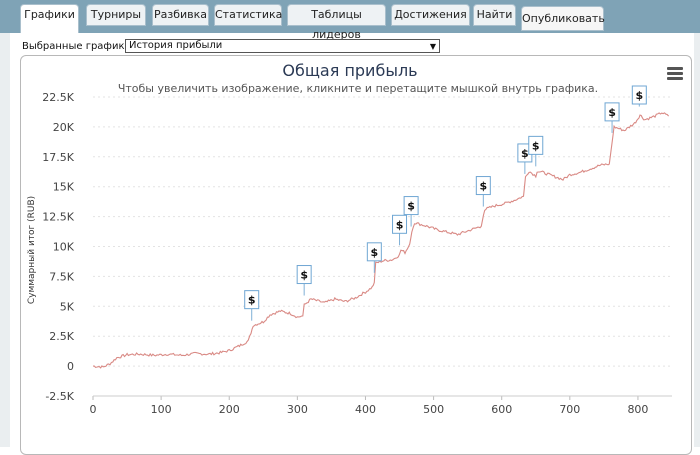 This screenshot has height=455, width=700. Describe the element at coordinates (180, 15) in the screenshot. I see `tab-2: Разбивка` at that location.